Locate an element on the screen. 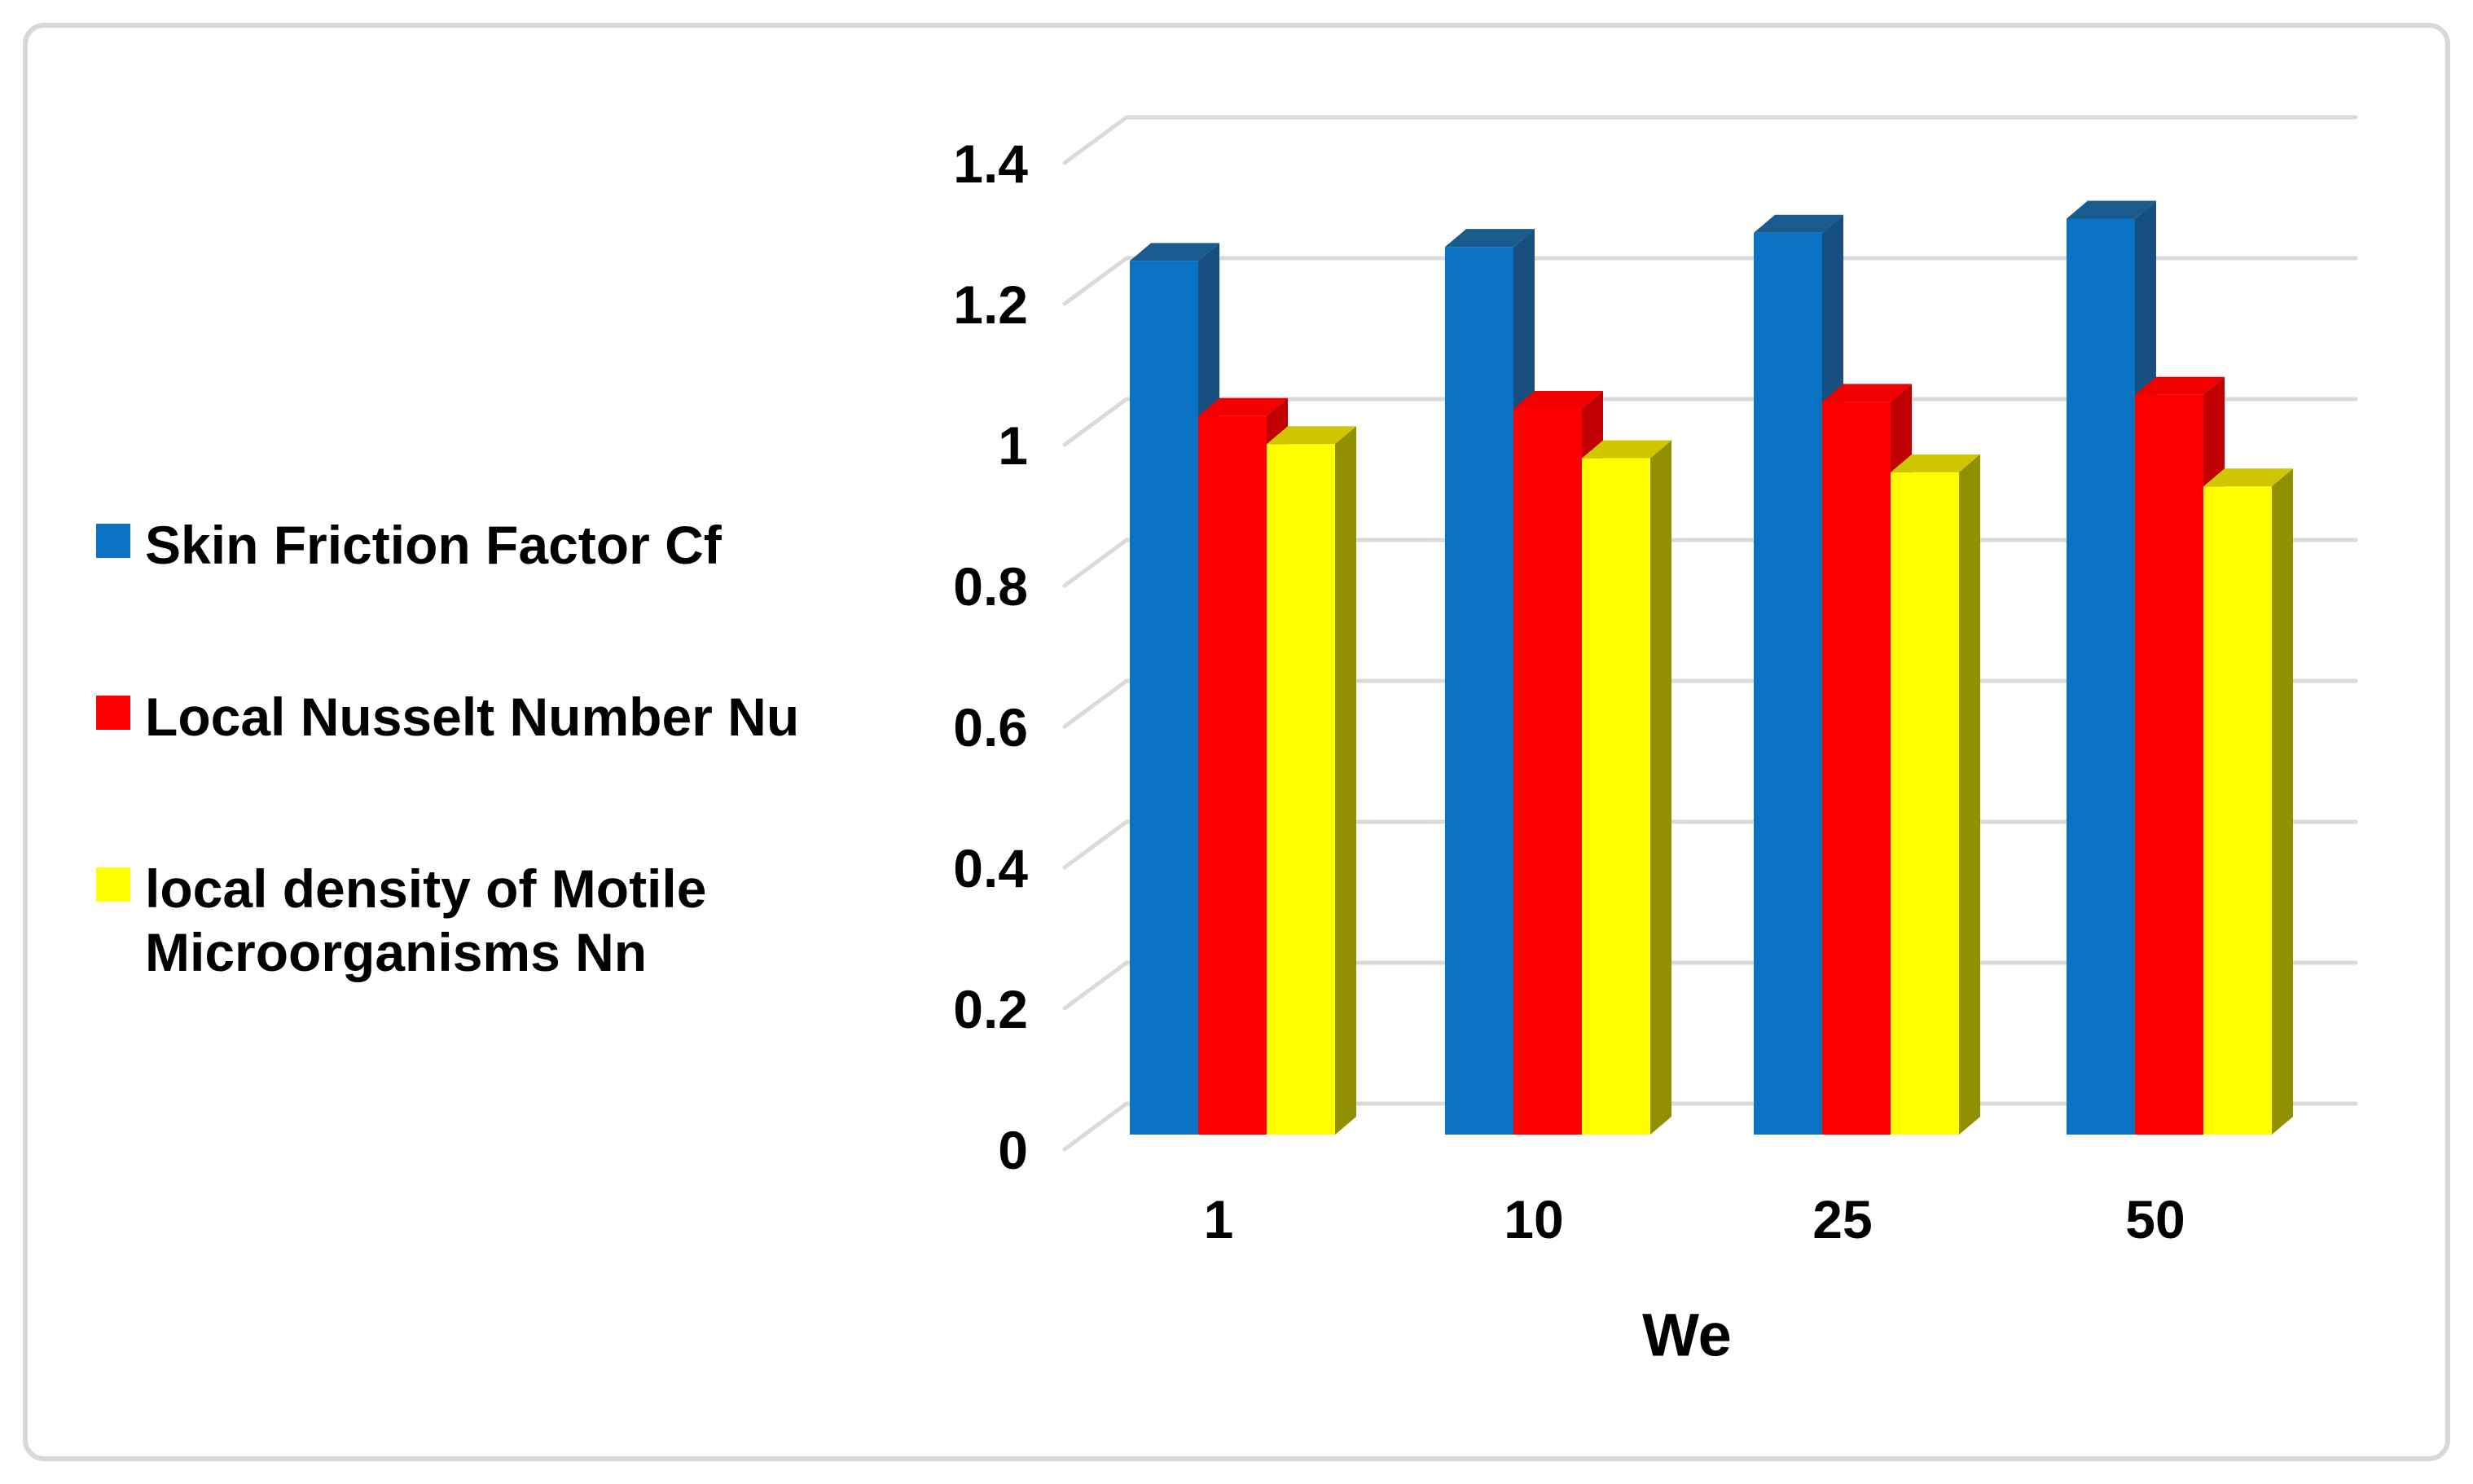  y-axis-tick-label: 1 is located at coordinates (1013, 445).